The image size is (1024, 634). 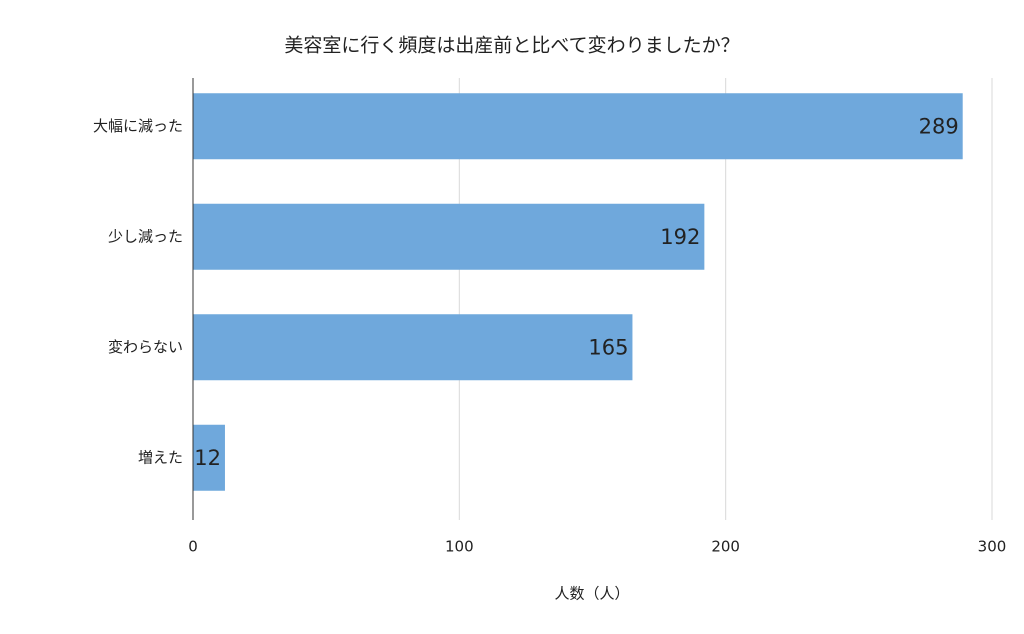 I want to click on y-tick-label: 増えた, so click(x=160, y=457).